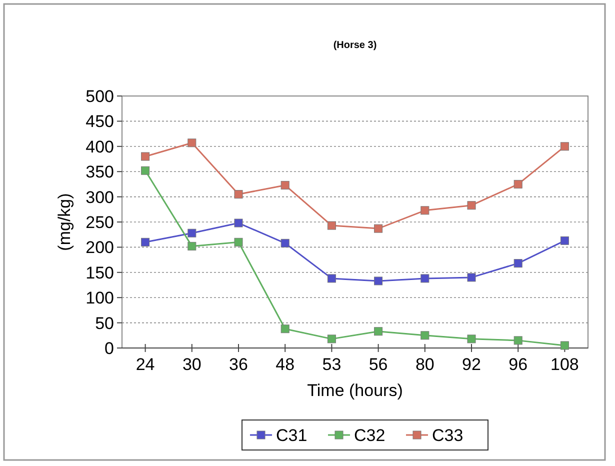  I want to click on y-tick-label: 50, so click(104, 323).